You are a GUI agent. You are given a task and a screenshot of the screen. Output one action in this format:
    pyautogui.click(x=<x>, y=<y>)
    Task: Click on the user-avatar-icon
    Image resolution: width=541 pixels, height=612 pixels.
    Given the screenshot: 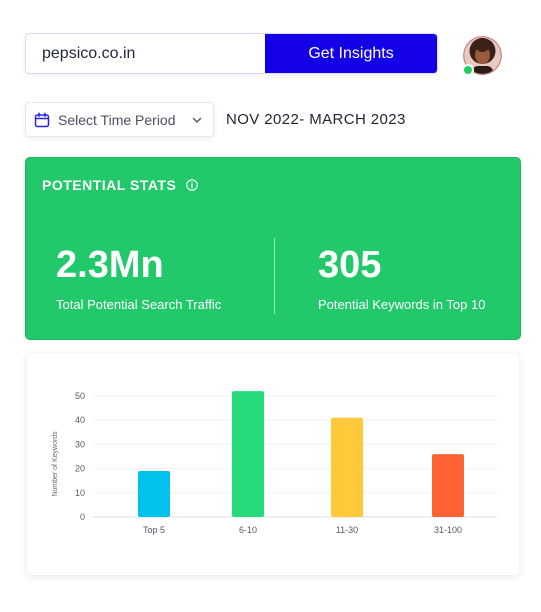 What is the action you would take?
    pyautogui.click(x=482, y=55)
    